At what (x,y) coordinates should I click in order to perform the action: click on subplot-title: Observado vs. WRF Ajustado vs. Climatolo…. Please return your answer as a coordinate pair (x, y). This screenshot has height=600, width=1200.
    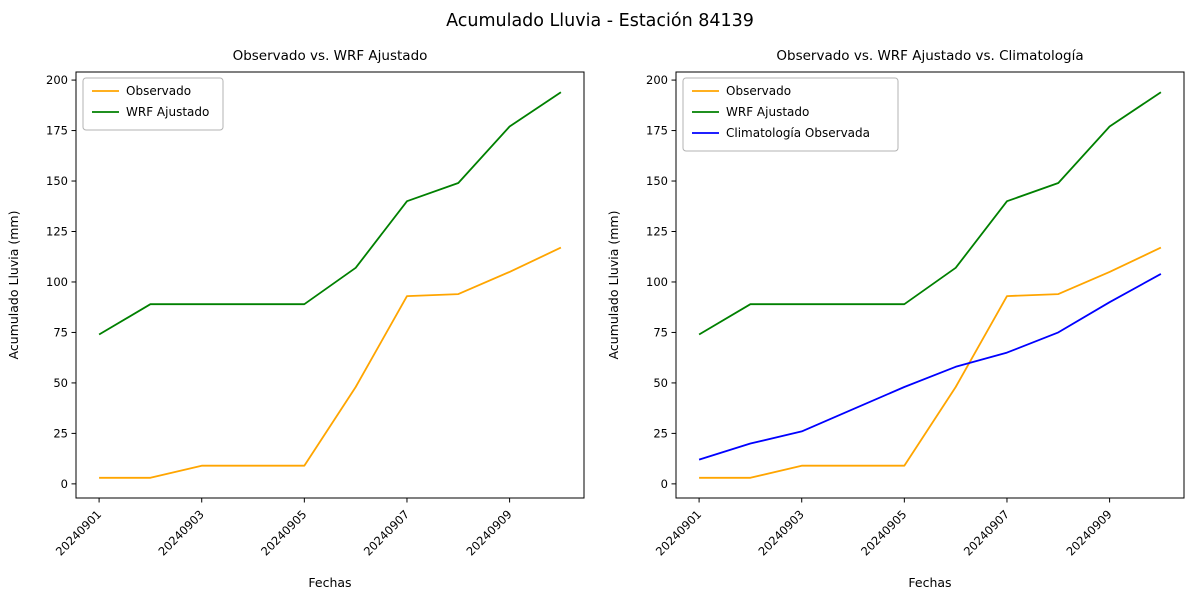
    Looking at the image, I should click on (929, 56).